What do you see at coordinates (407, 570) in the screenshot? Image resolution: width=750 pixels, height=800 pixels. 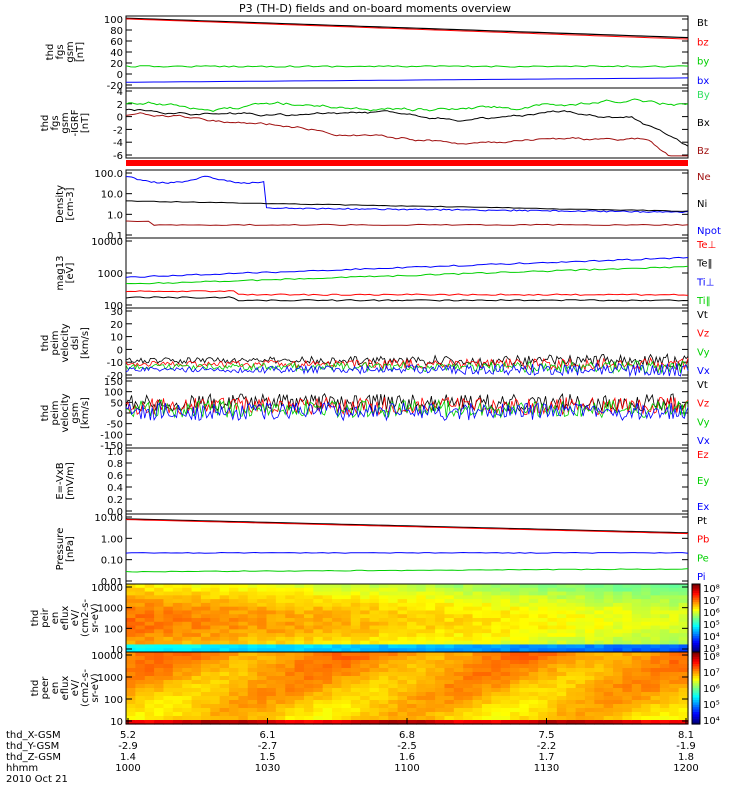 I see `pe-line` at bounding box center [407, 570].